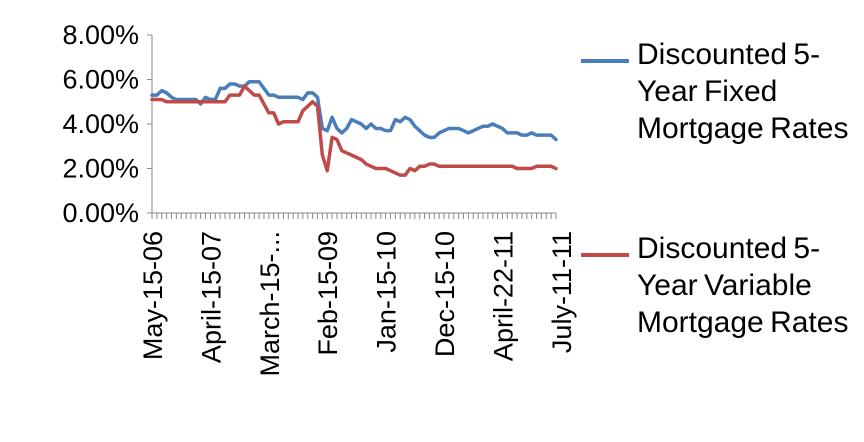  I want to click on y-tick-label: 2.00%, so click(100, 169).